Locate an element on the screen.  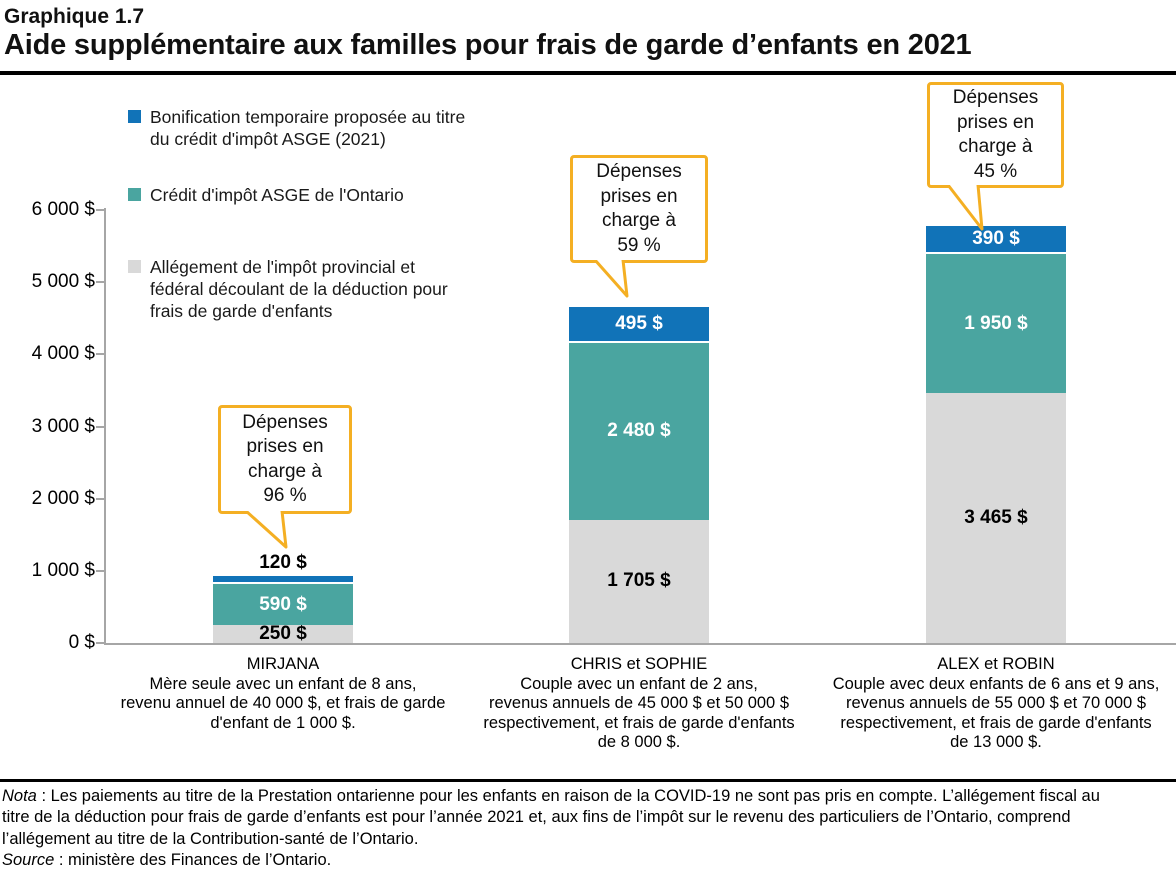
callout-bubble: Dépenses prises en charge à 59 % is located at coordinates (639, 209).